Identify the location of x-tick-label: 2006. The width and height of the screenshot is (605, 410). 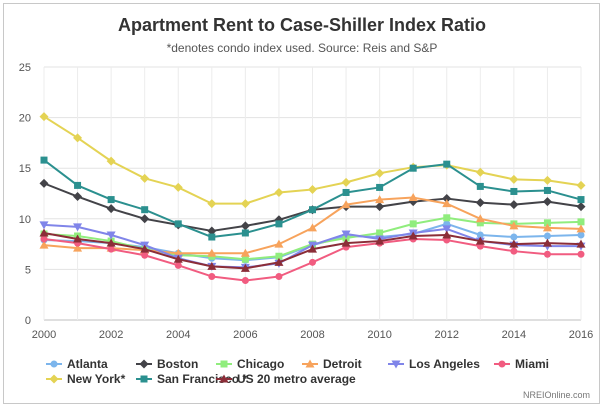
(245, 335).